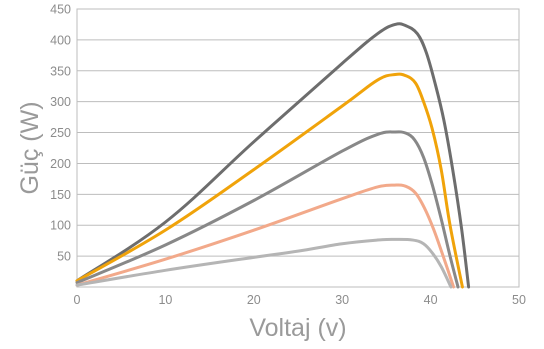 The image size is (544, 349). Describe the element at coordinates (165, 300) in the screenshot. I see `x-tick-label: 10` at that location.